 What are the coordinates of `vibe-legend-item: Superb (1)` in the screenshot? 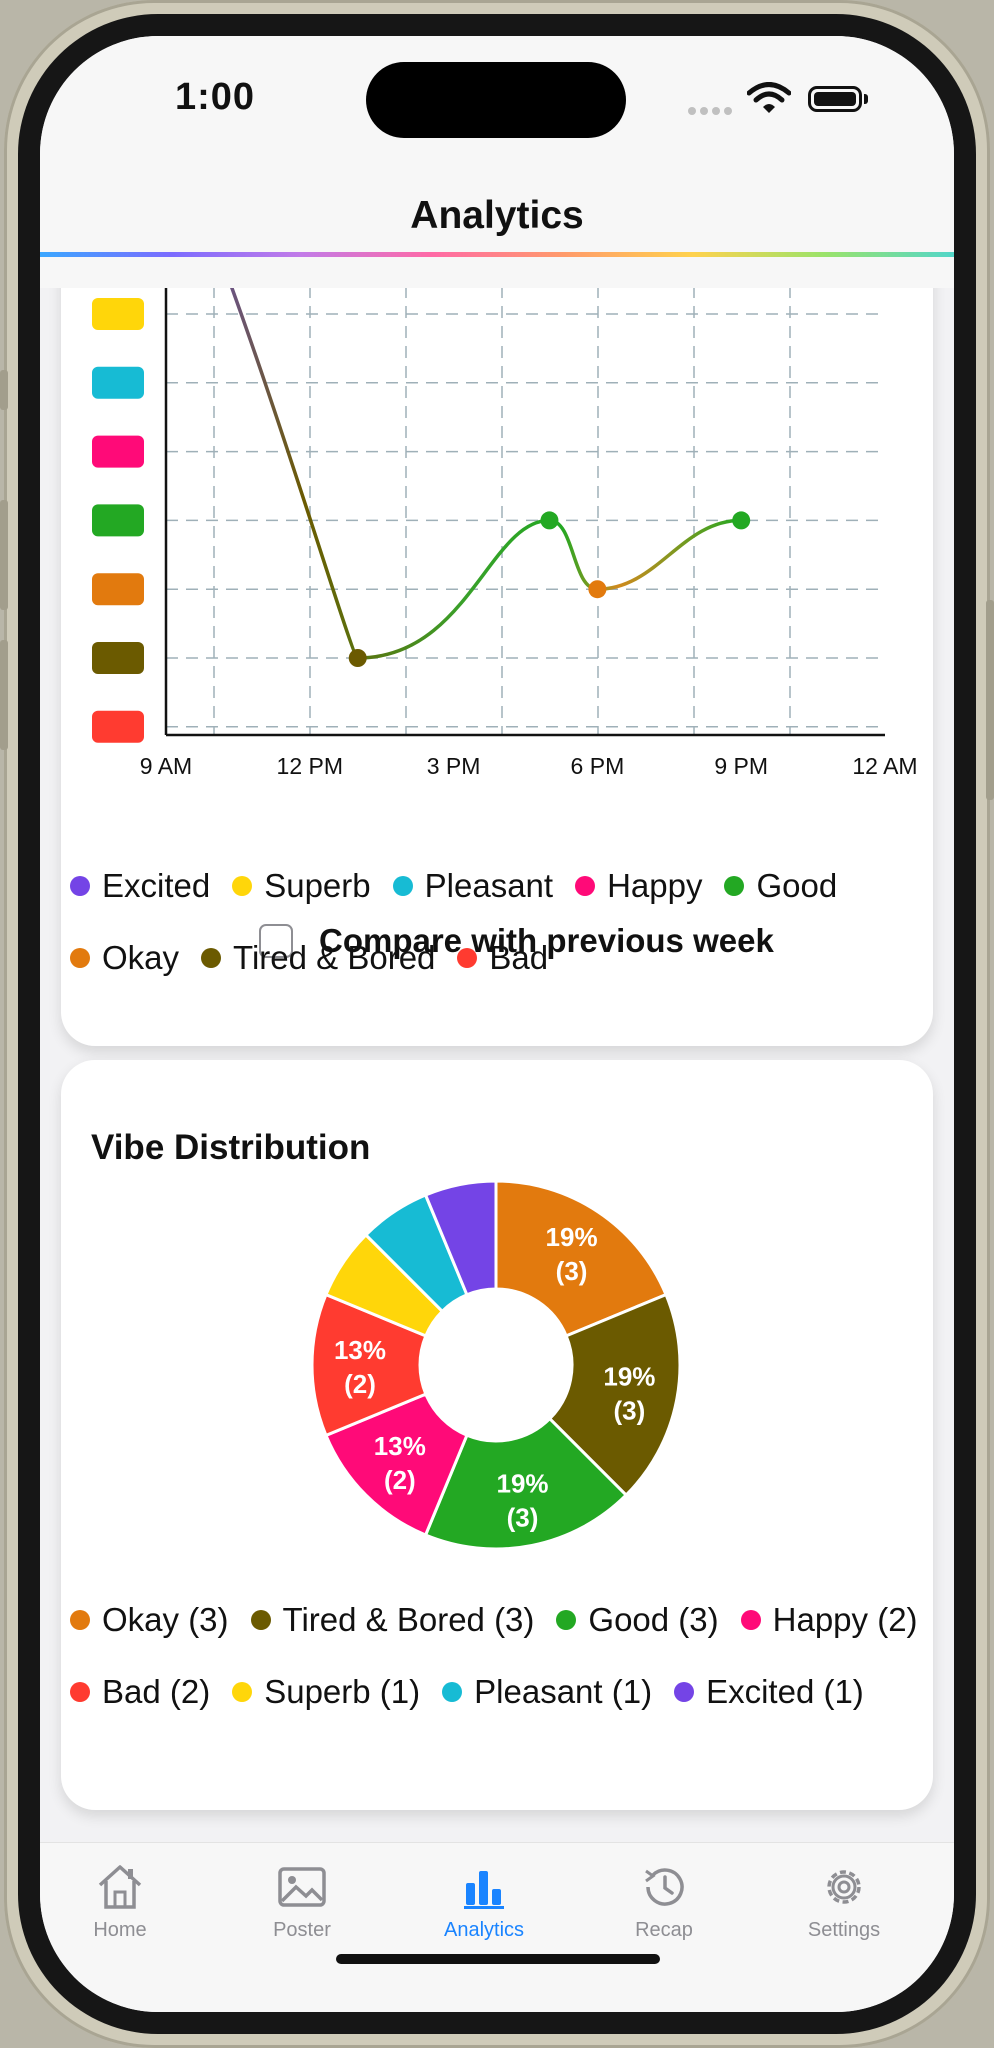 It's located at (326, 1692).